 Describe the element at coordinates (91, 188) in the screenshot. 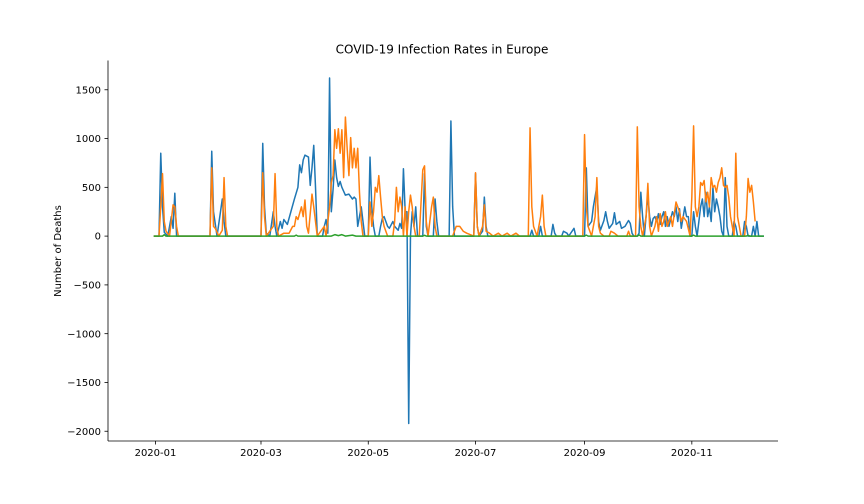

I see `y-tick-label: 500` at that location.